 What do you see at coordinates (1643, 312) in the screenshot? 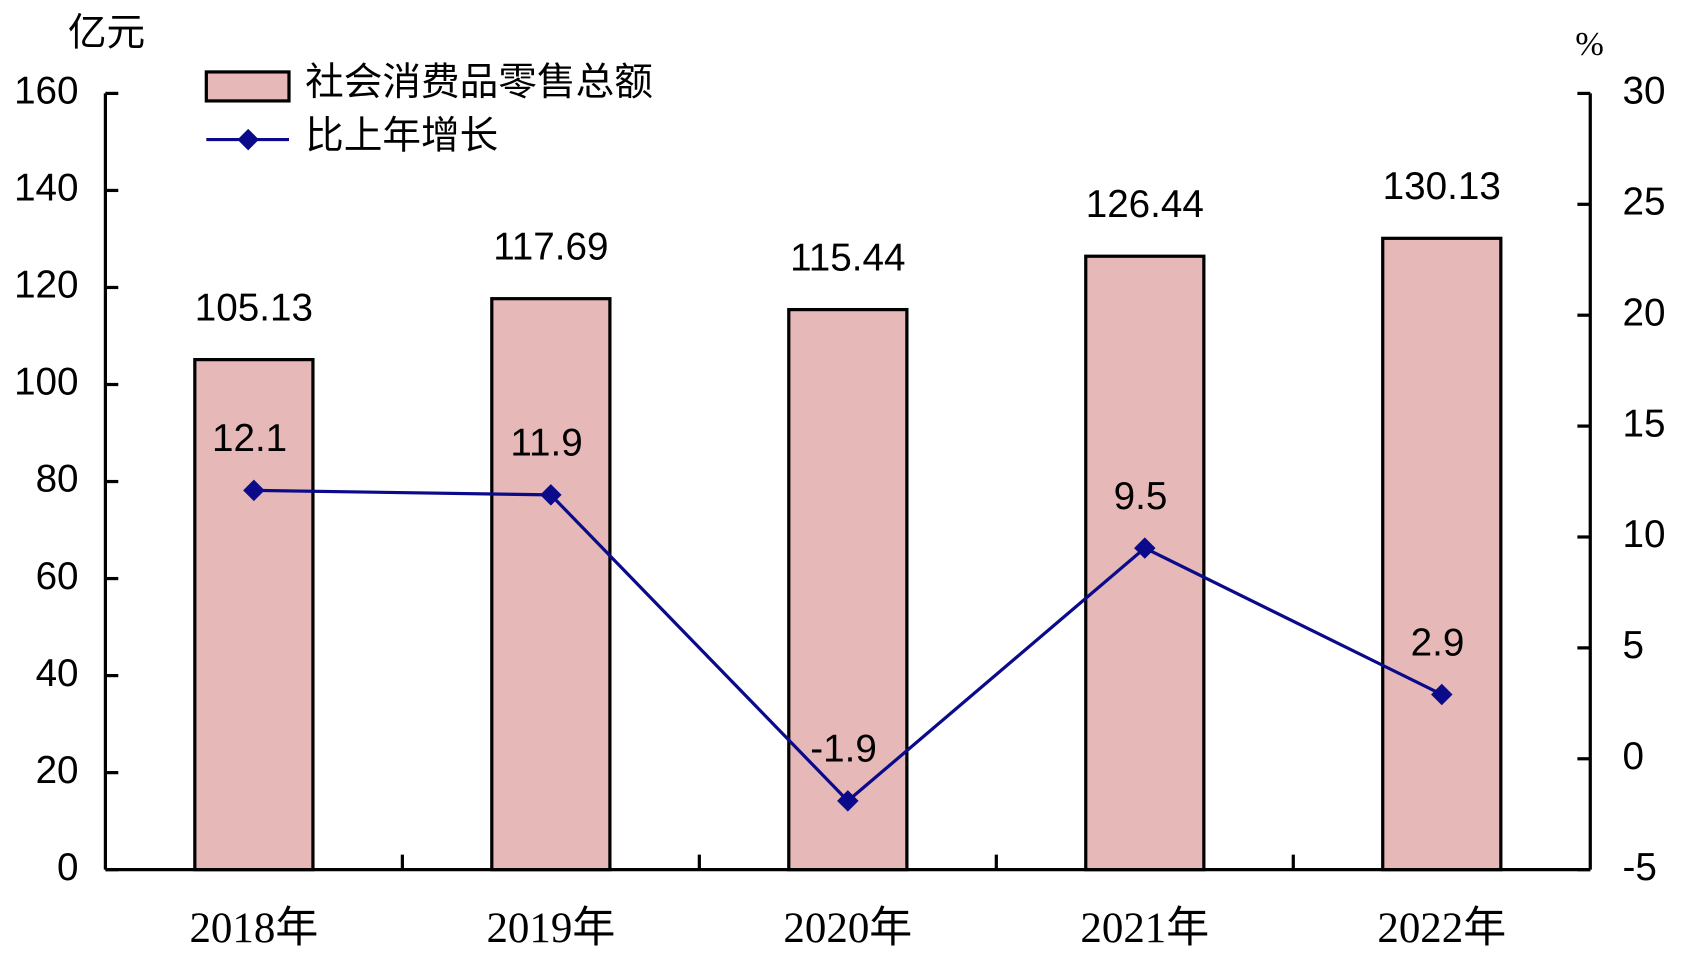
I see `y2-tick-label: 20` at bounding box center [1643, 312].